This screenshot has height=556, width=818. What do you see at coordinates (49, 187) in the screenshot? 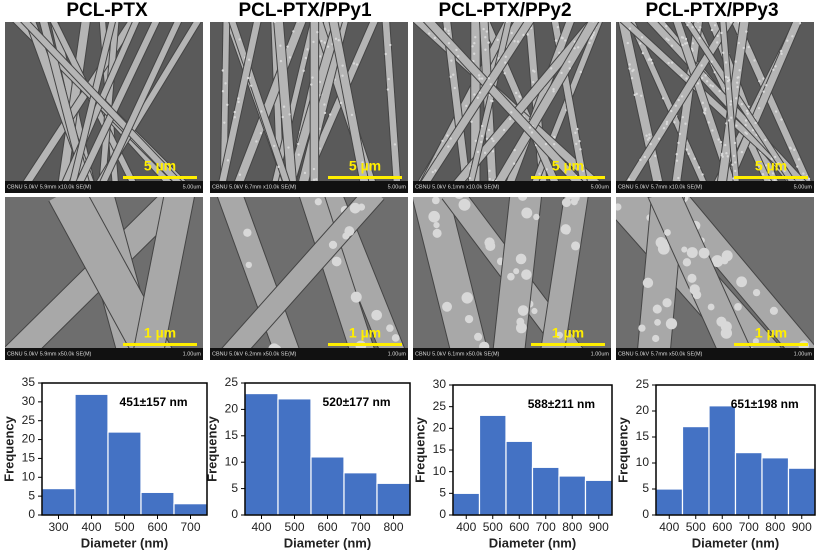
I see `sem-info: CBNU 5.0kV 5.9mm x10.0k SE(M)` at bounding box center [49, 187].